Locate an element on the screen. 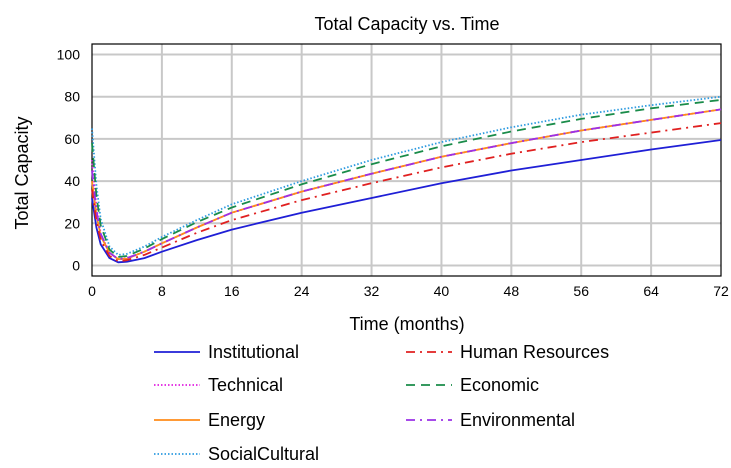 The image size is (731, 468). x-tick-label: 56 is located at coordinates (581, 291).